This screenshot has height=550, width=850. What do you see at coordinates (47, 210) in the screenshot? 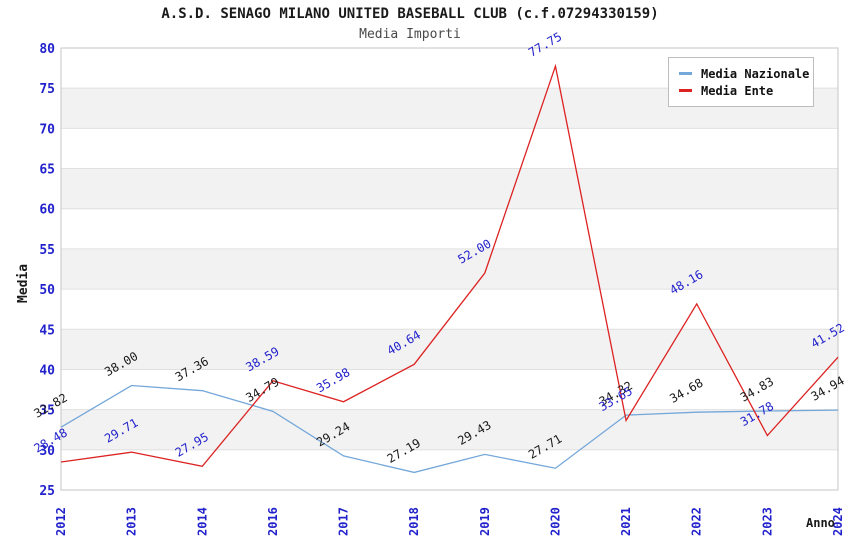
I see `y-tick-label: 60` at bounding box center [47, 210].